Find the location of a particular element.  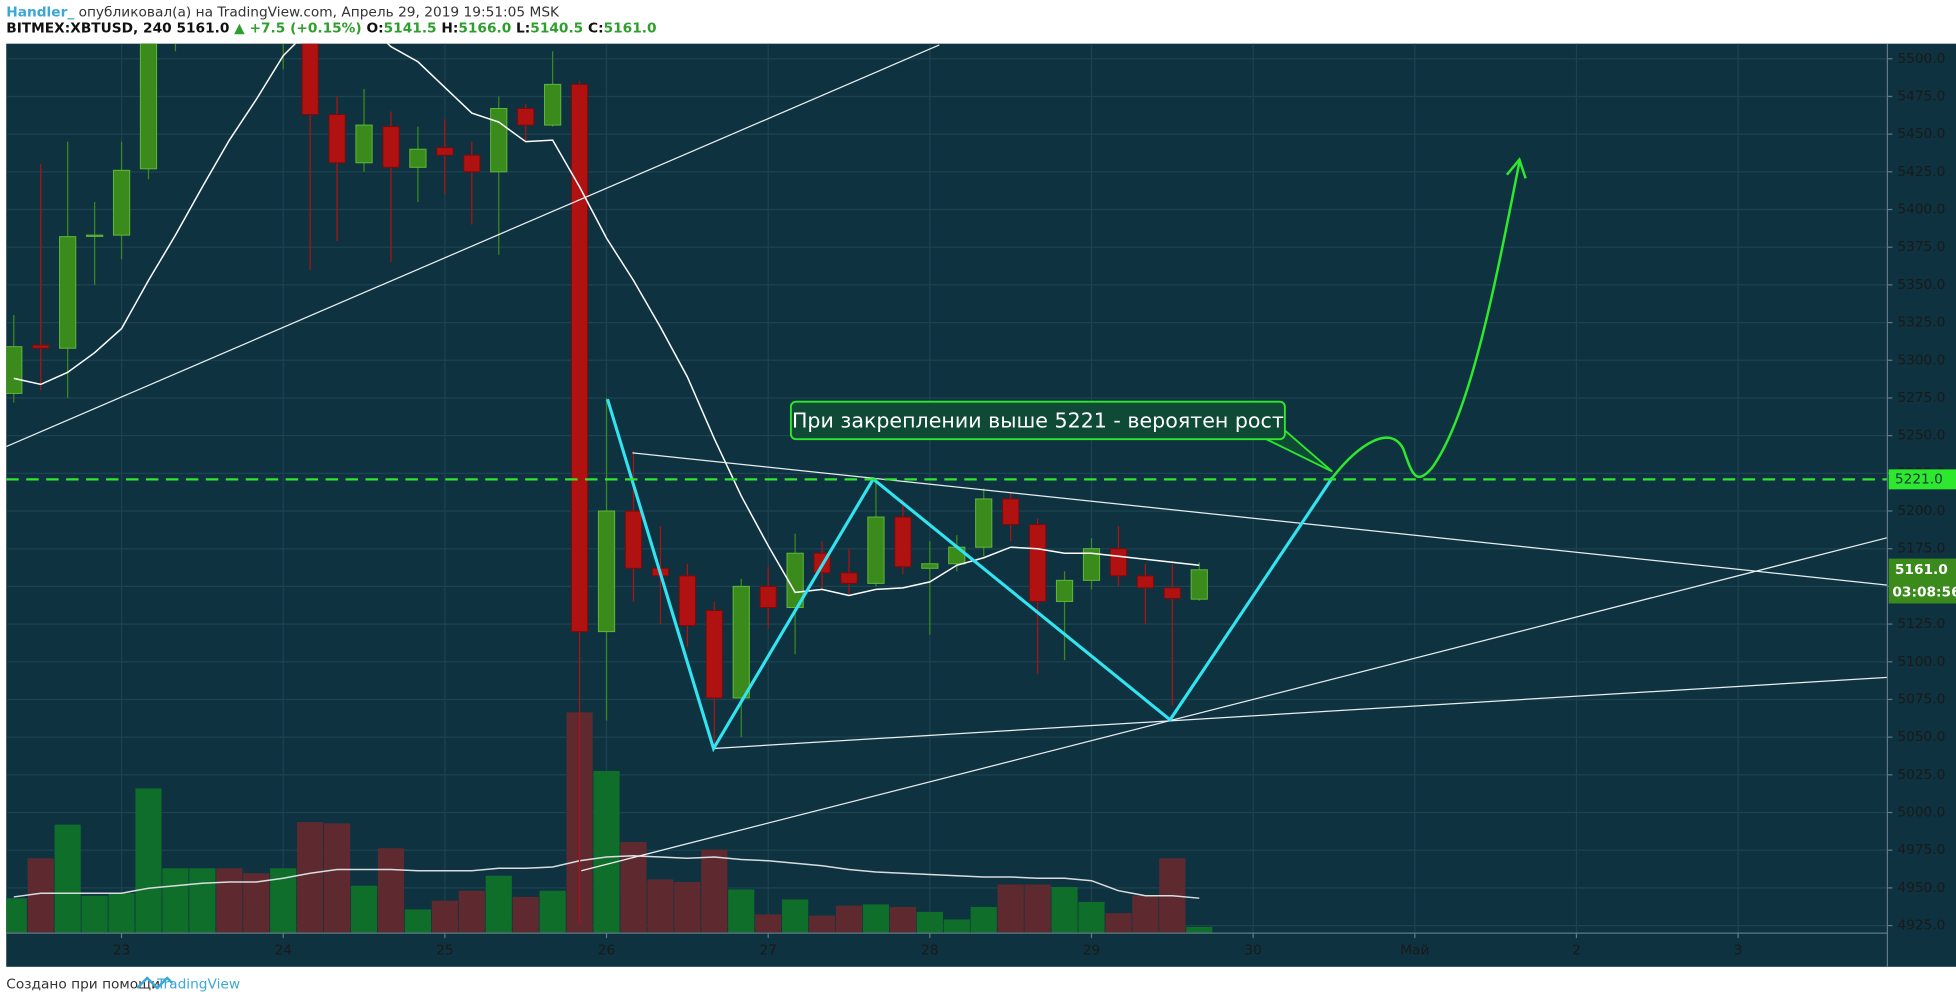

x-tick-label: 29 is located at coordinates (1091, 951).